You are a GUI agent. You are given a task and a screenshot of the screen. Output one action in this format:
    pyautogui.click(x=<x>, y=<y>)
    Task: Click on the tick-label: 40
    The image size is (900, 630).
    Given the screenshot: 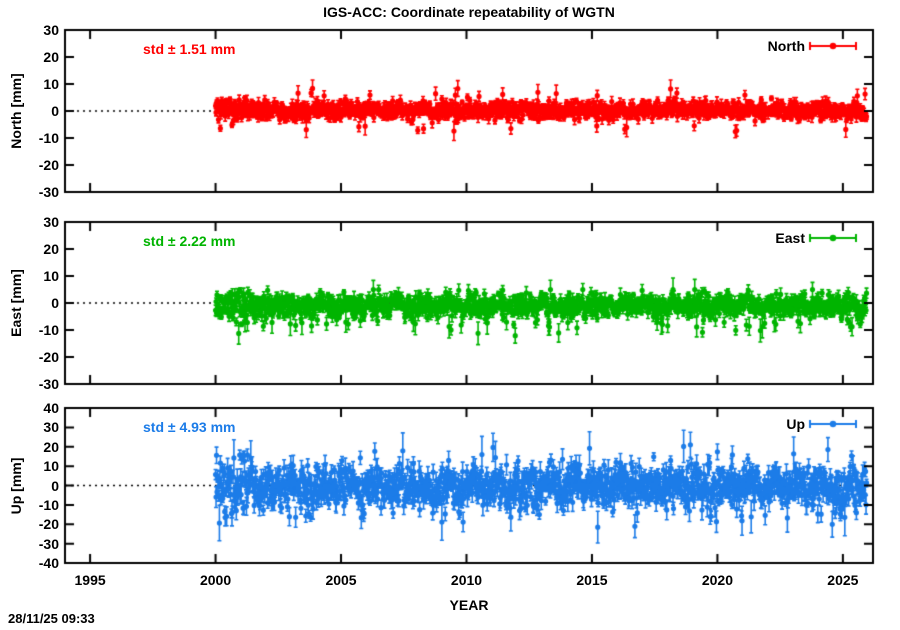 What is the action you would take?
    pyautogui.click(x=51, y=408)
    